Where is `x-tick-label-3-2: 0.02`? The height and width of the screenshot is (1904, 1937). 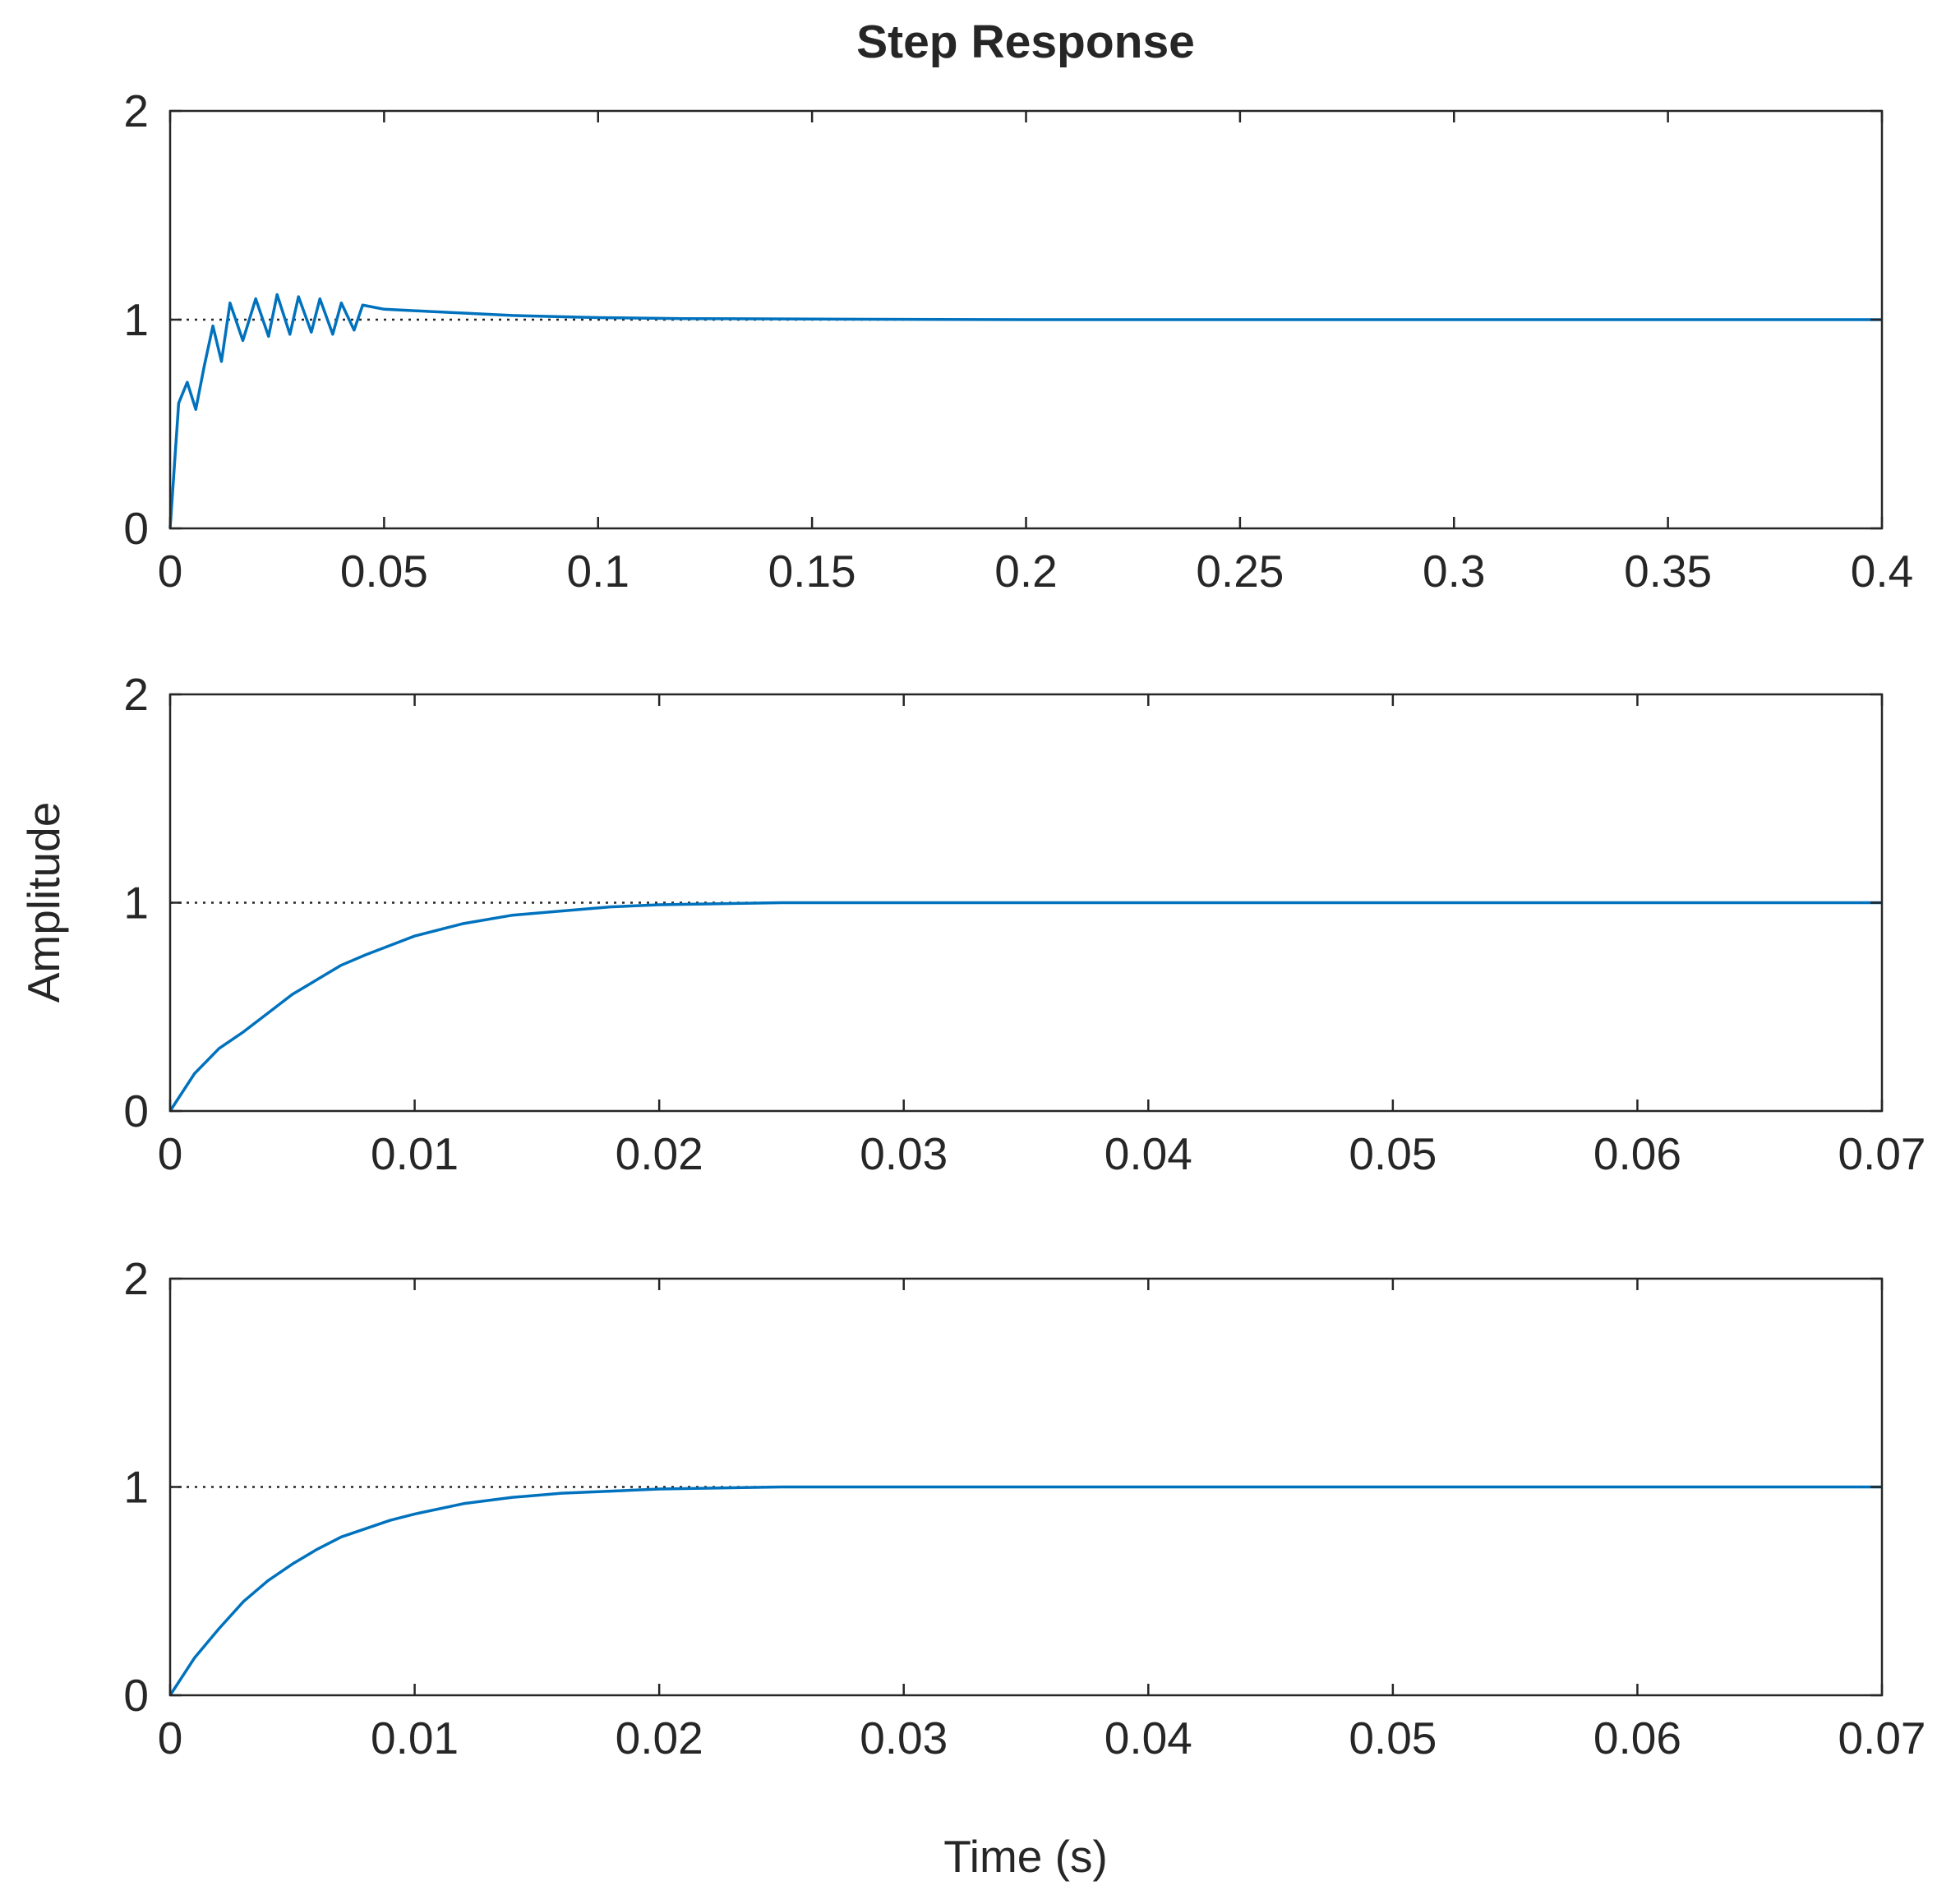 x-tick-label-3-2: 0.02 is located at coordinates (659, 1738).